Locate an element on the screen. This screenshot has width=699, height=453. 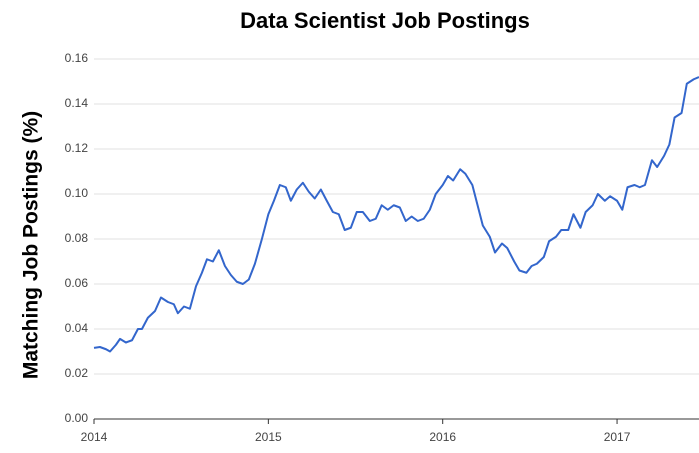
x-tick-label: 2016 is located at coordinates (442, 437).